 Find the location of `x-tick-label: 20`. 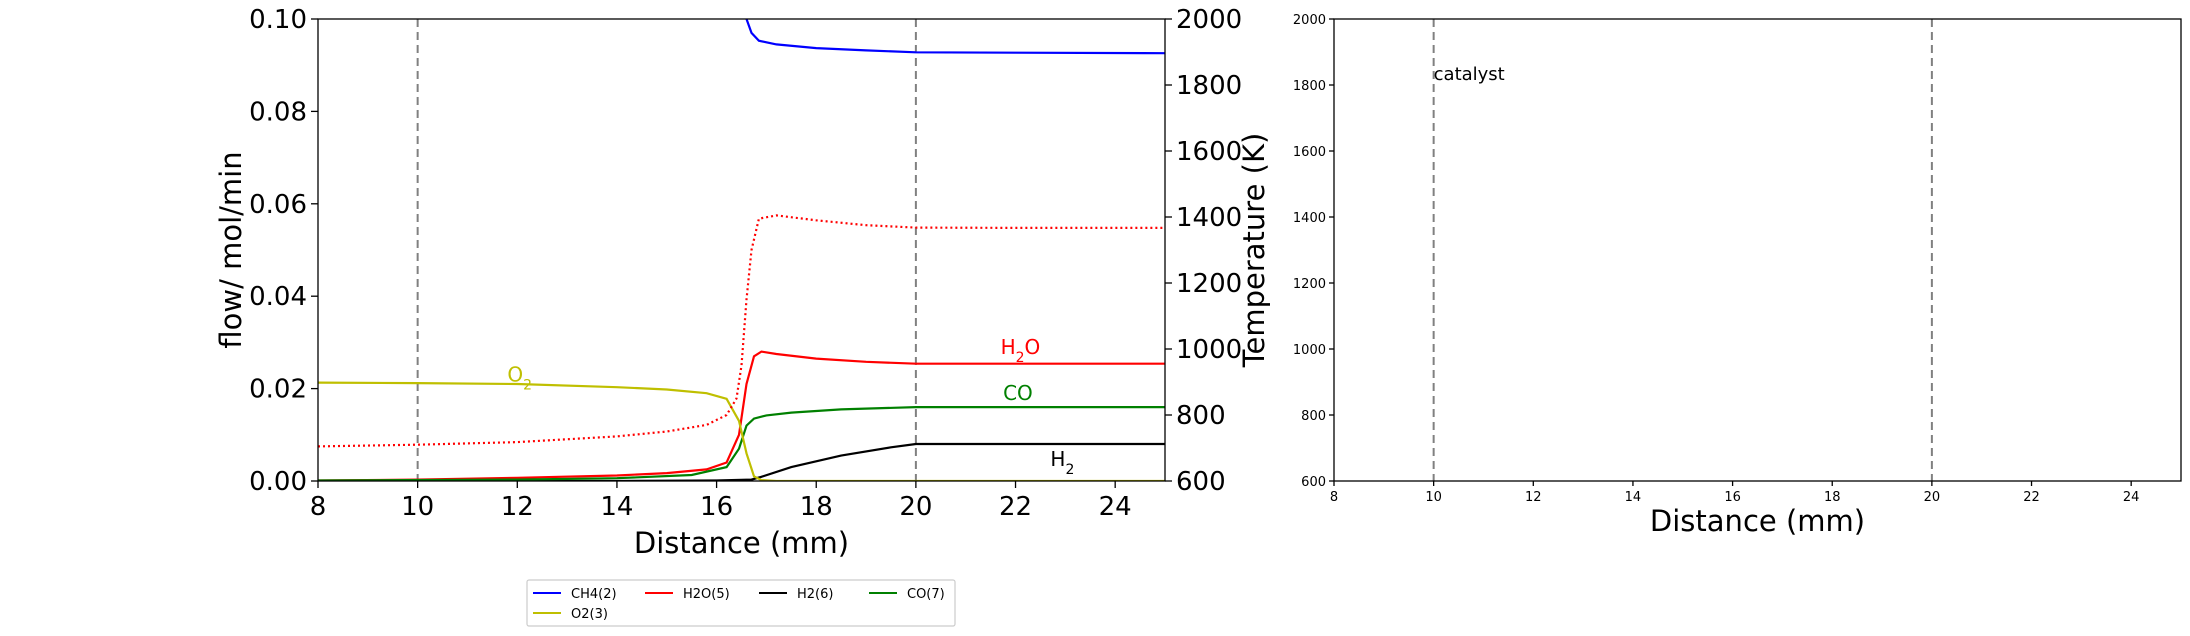

x-tick-label: 20 is located at coordinates (915, 507).